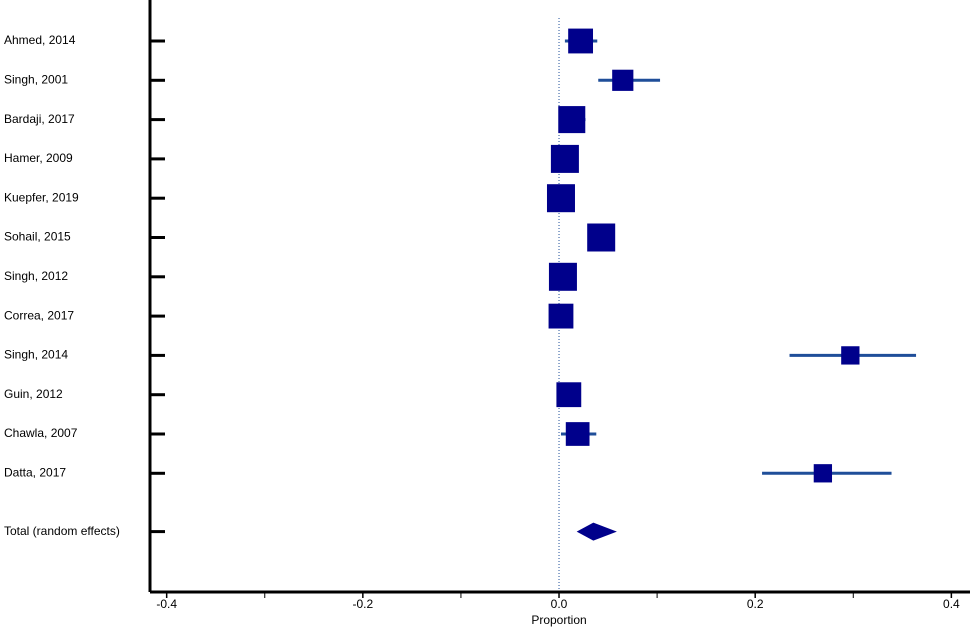 This screenshot has width=976, height=632. What do you see at coordinates (166, 604) in the screenshot?
I see `x-tick-label: -0.4` at bounding box center [166, 604].